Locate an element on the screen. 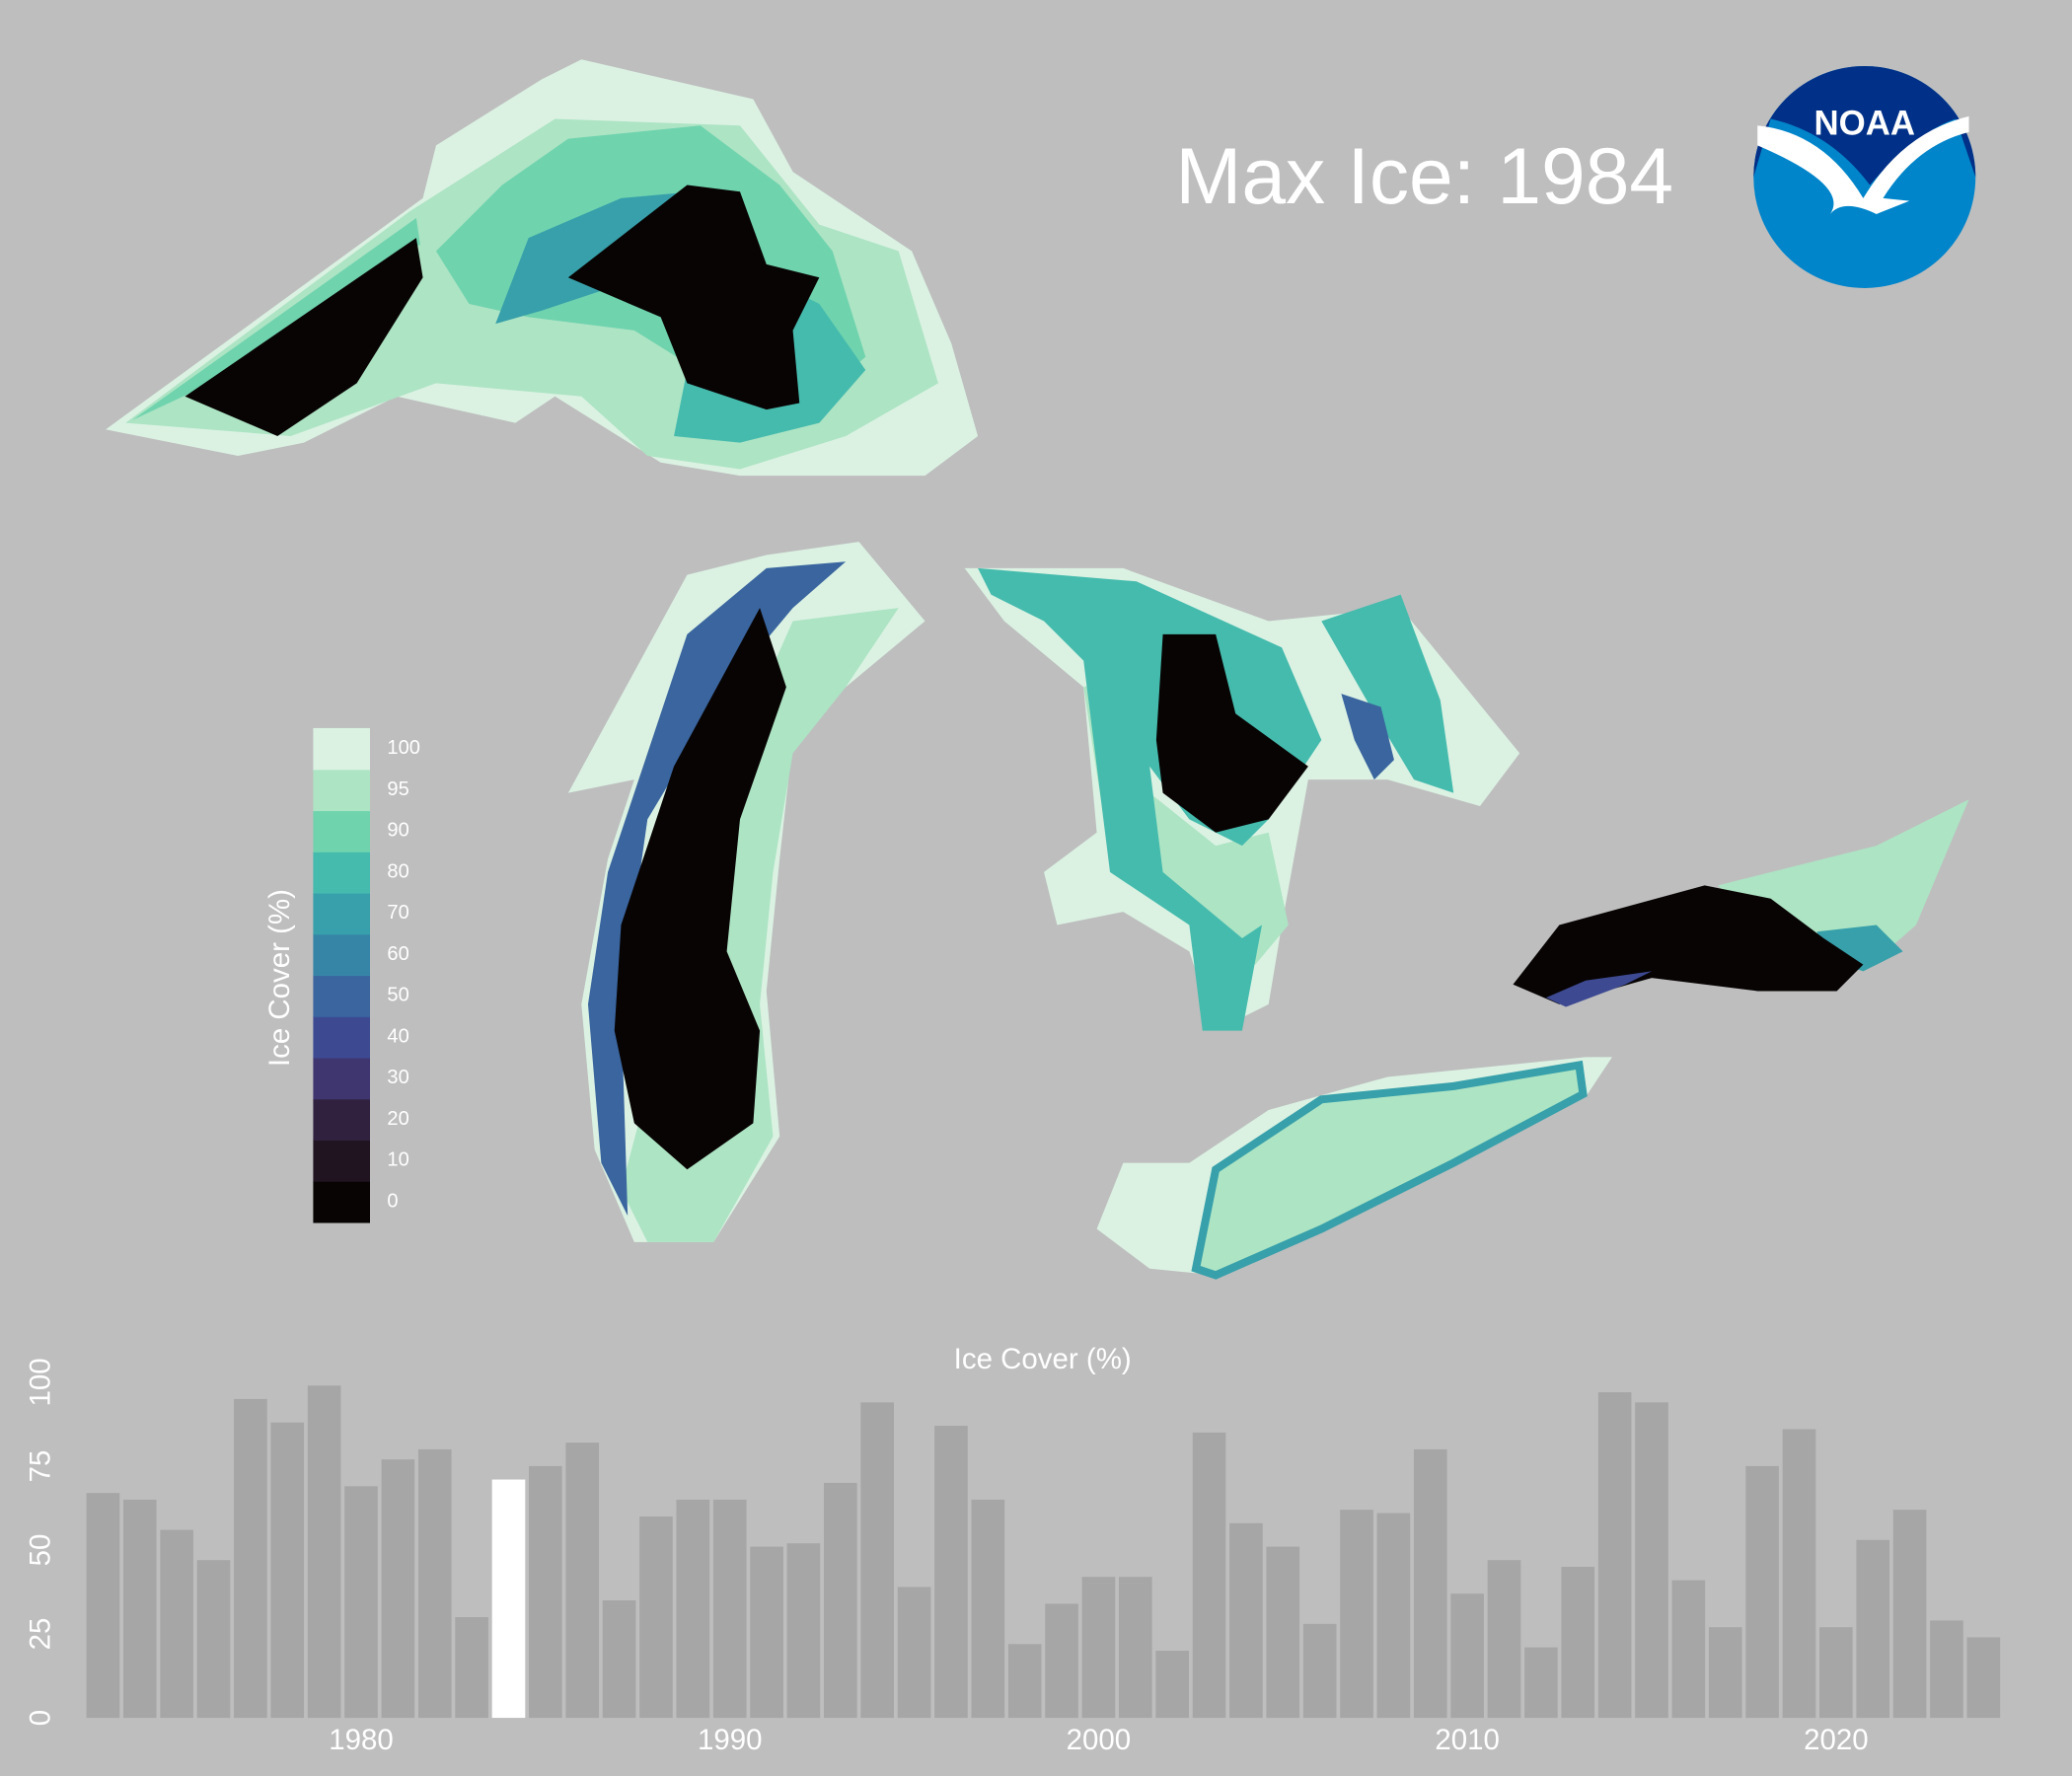  axis-title: Ice Cover (%) is located at coordinates (1043, 1359).